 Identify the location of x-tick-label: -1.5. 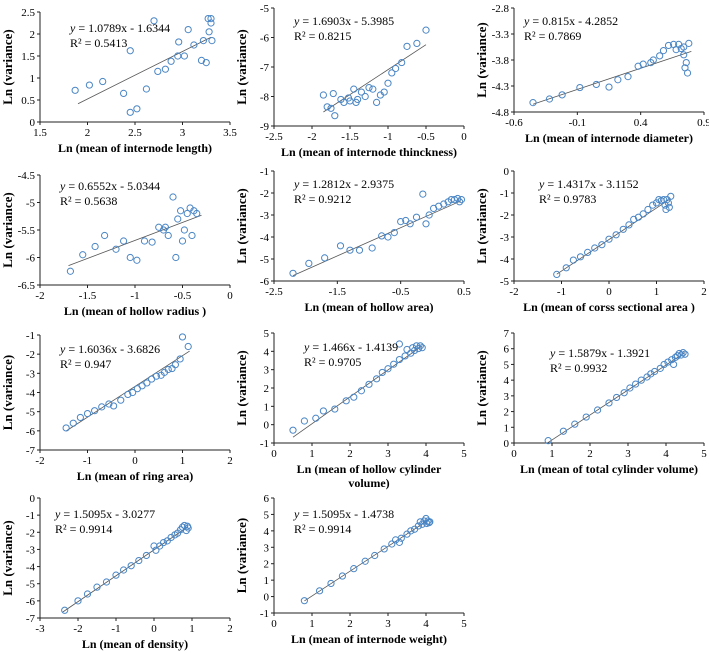
(88, 296).